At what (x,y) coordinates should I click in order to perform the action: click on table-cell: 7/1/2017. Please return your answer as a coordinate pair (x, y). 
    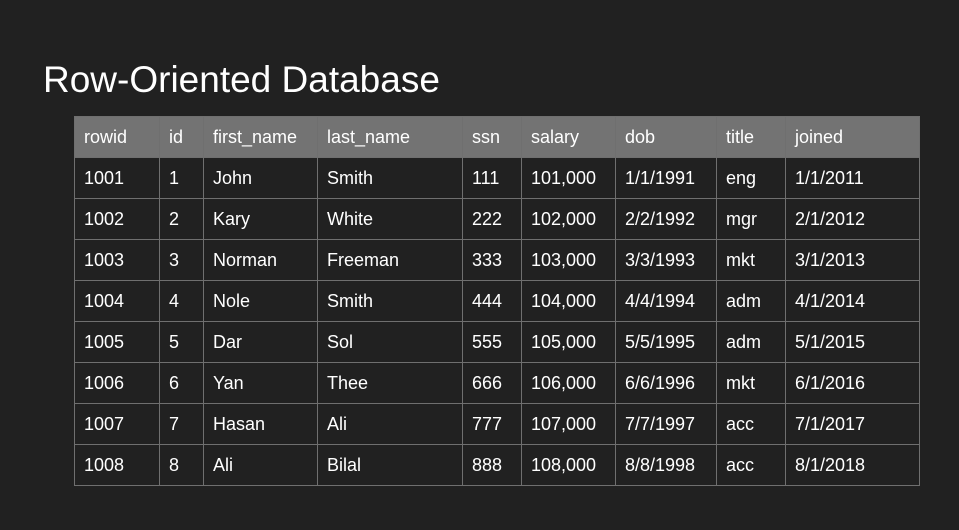
    Looking at the image, I should click on (852, 424).